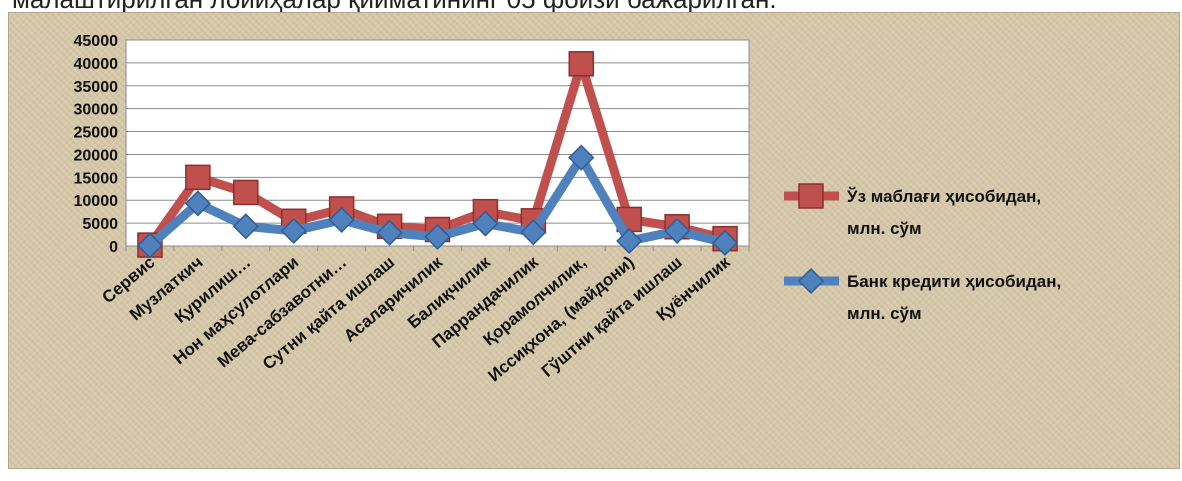 The height and width of the screenshot is (481, 1182). Describe the element at coordinates (96, 64) in the screenshot. I see `y-tick-label: 40000` at that location.